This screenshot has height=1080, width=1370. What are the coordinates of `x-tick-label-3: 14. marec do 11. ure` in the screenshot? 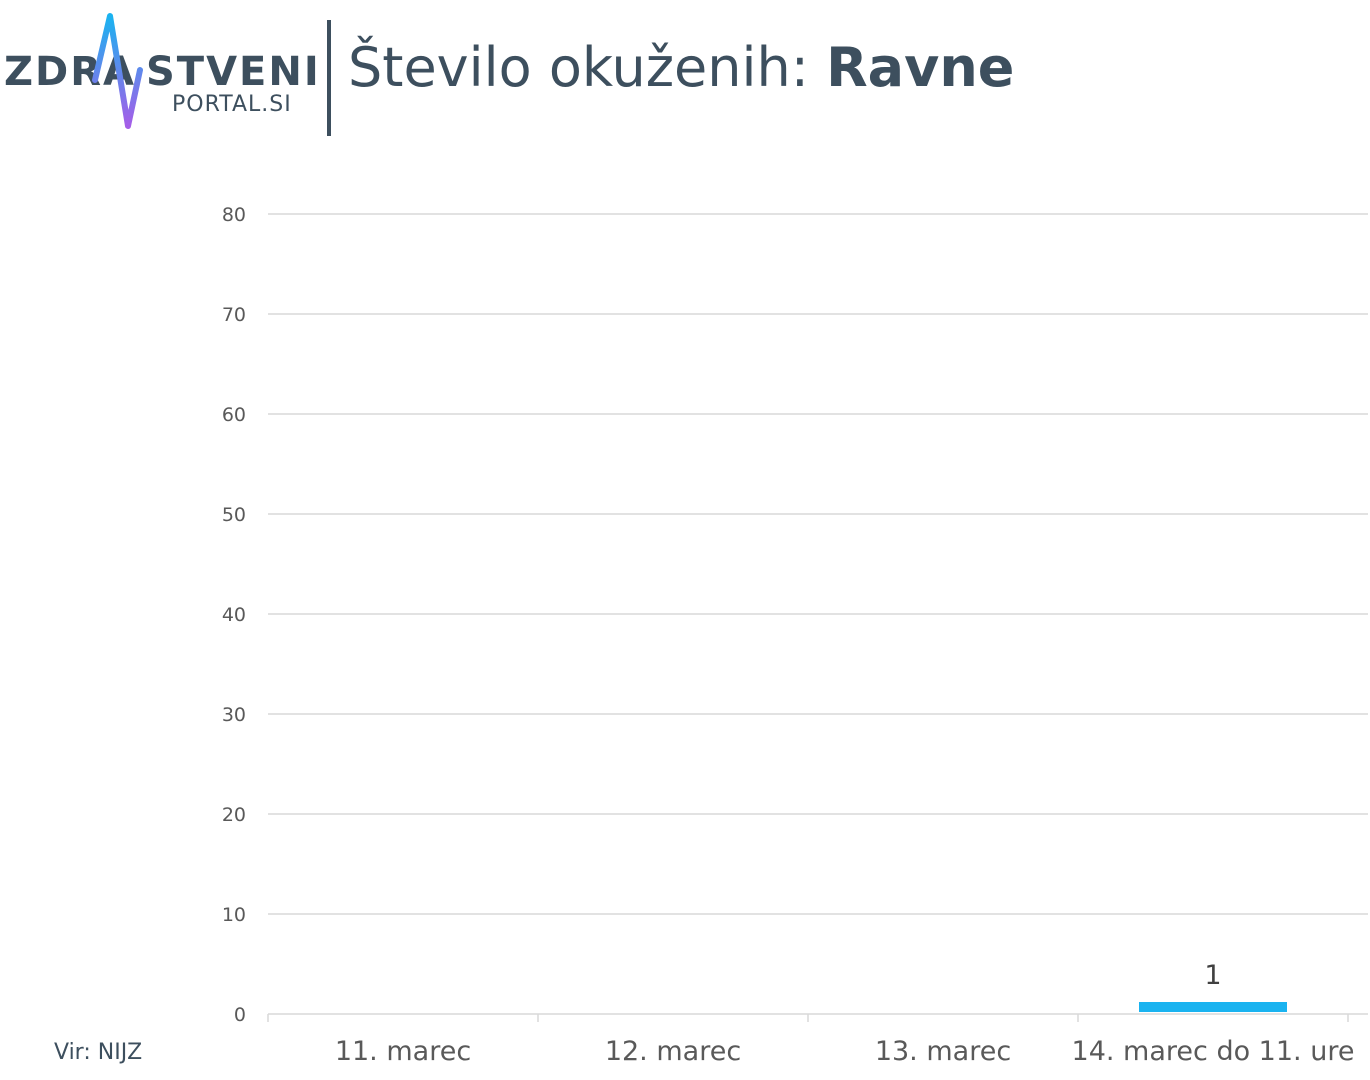 It's located at (1213, 1051).